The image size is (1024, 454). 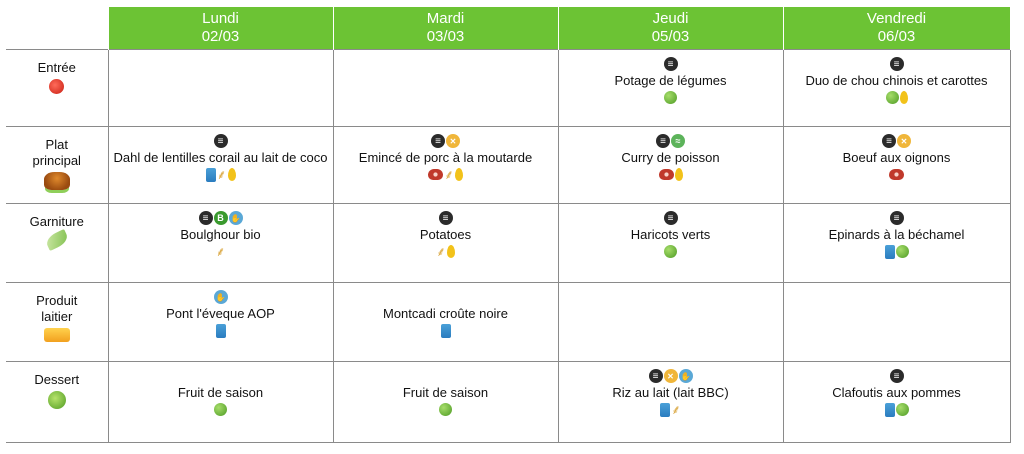 What do you see at coordinates (678, 140) in the screenshot?
I see `msc-fish-icon` at bounding box center [678, 140].